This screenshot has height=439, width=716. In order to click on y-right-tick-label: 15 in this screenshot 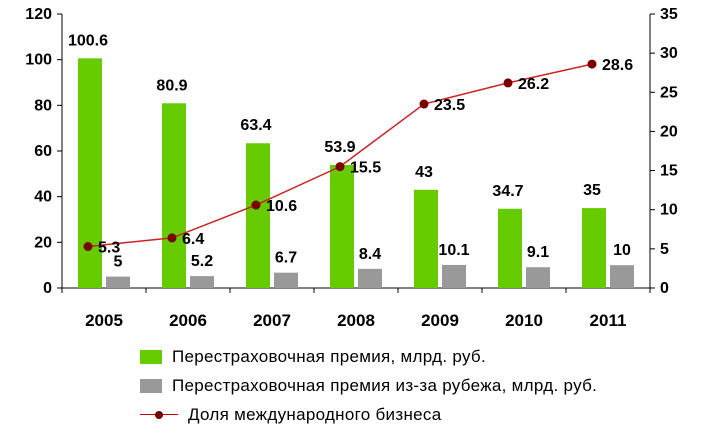, I will do `click(669, 171)`.